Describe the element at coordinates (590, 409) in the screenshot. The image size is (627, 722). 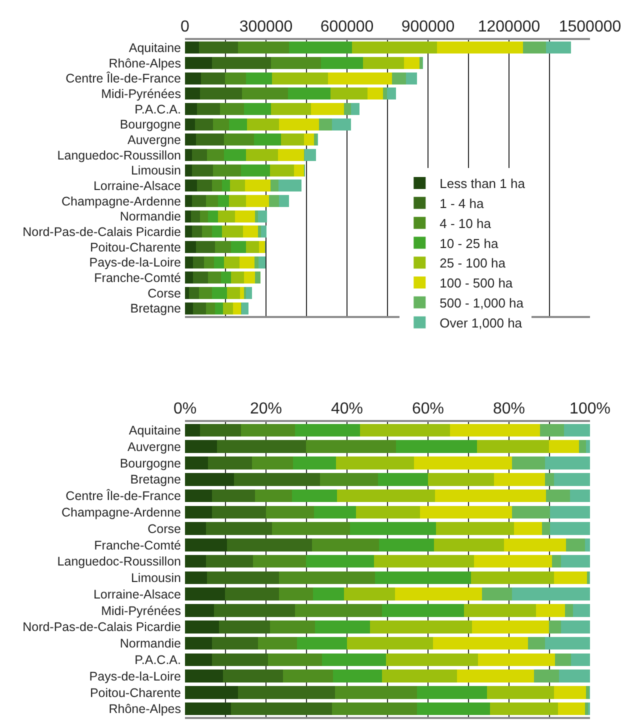
I see `x-tick-label: 100%` at that location.